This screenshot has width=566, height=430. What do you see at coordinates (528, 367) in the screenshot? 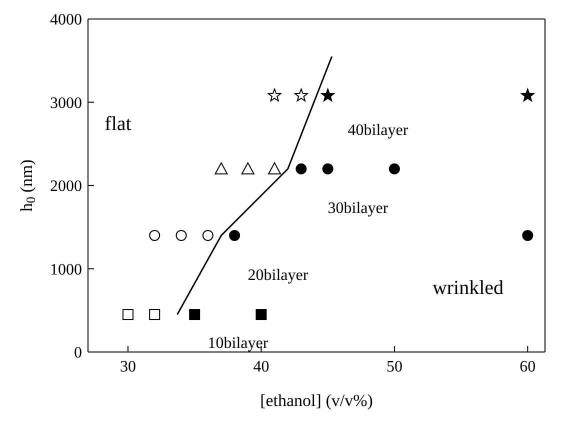
I see `x-tick-label: 60` at bounding box center [528, 367].